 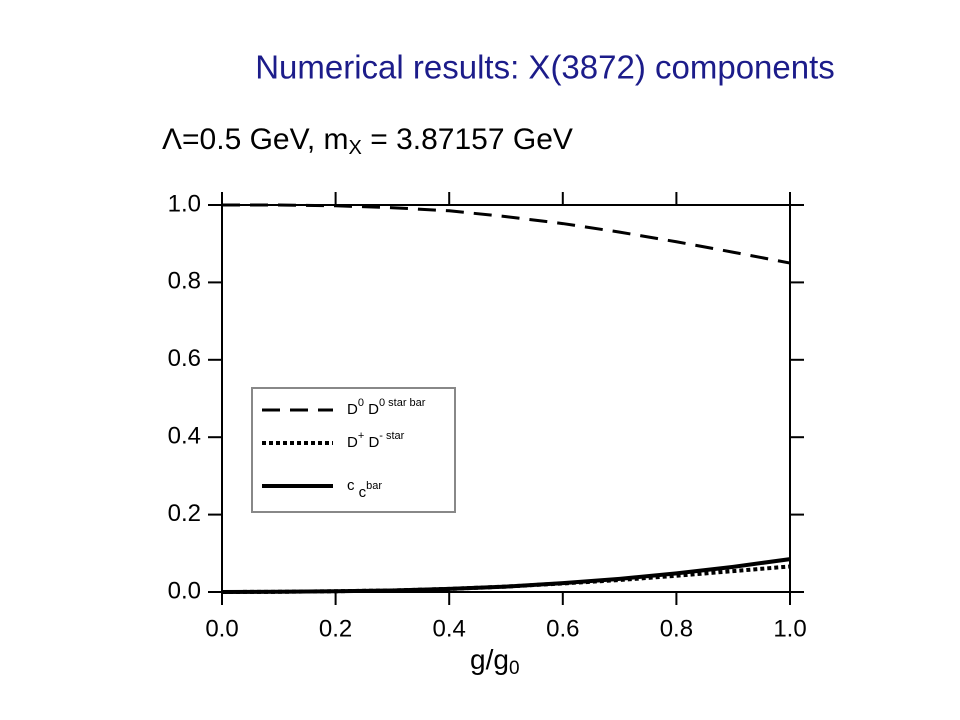 I want to click on y-tick-label: 0.0, so click(x=184, y=590).